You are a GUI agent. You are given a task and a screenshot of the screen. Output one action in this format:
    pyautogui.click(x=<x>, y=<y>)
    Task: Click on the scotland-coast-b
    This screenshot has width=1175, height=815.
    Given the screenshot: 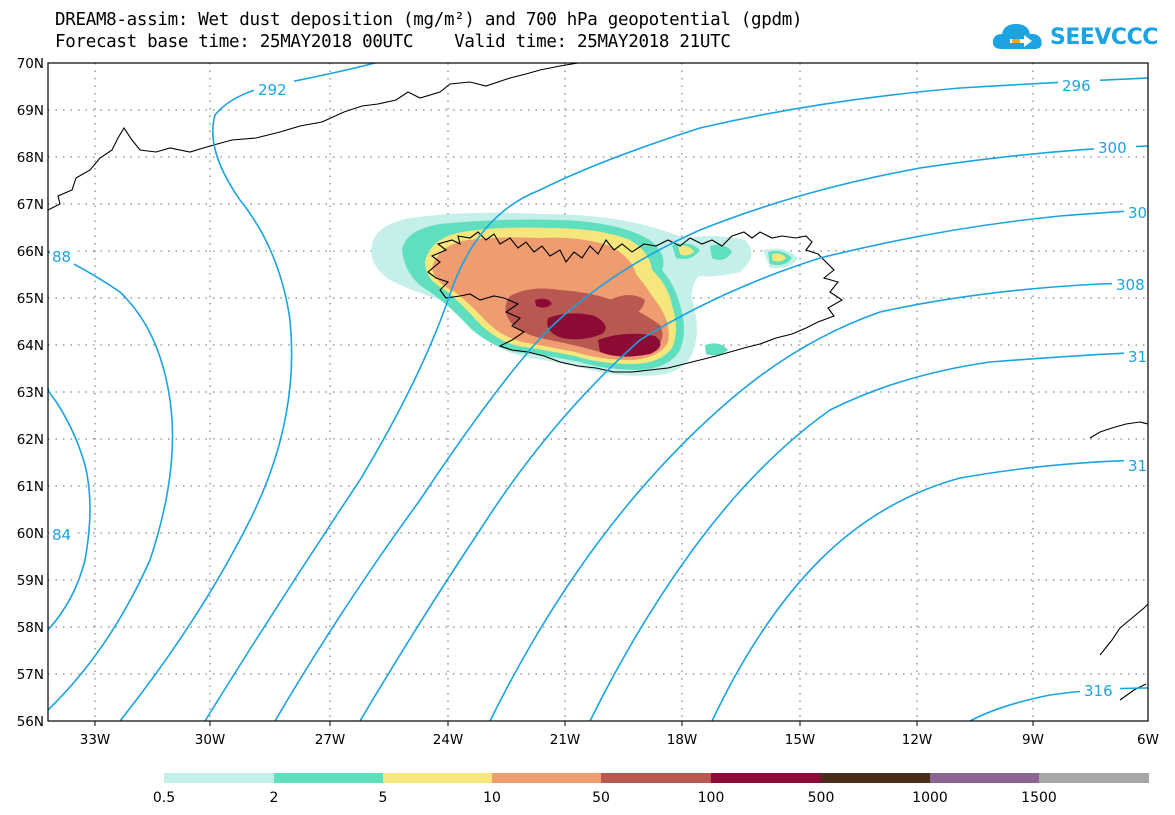 What is the action you would take?
    pyautogui.click(x=1123, y=629)
    